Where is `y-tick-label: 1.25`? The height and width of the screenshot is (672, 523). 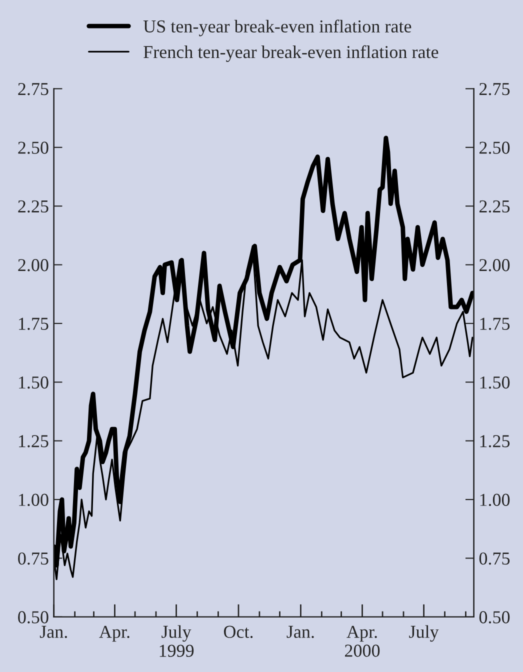
y-tick-label: 1.25 is located at coordinates (33, 441).